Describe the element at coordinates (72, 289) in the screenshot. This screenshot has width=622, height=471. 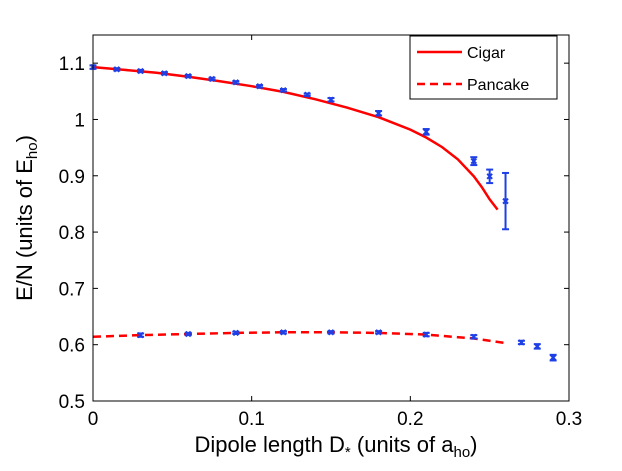
I see `y-tick-label: 0.7` at that location.